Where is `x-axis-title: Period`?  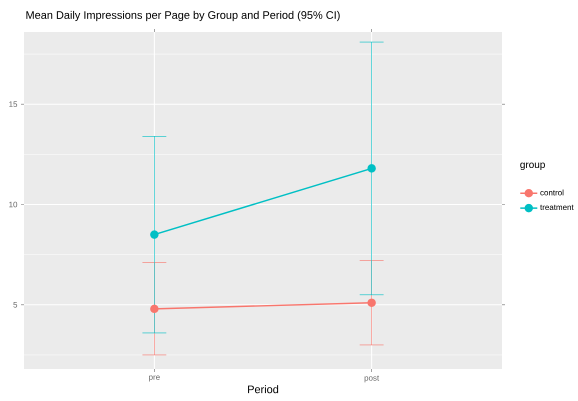 x-axis-title: Period is located at coordinates (263, 389).